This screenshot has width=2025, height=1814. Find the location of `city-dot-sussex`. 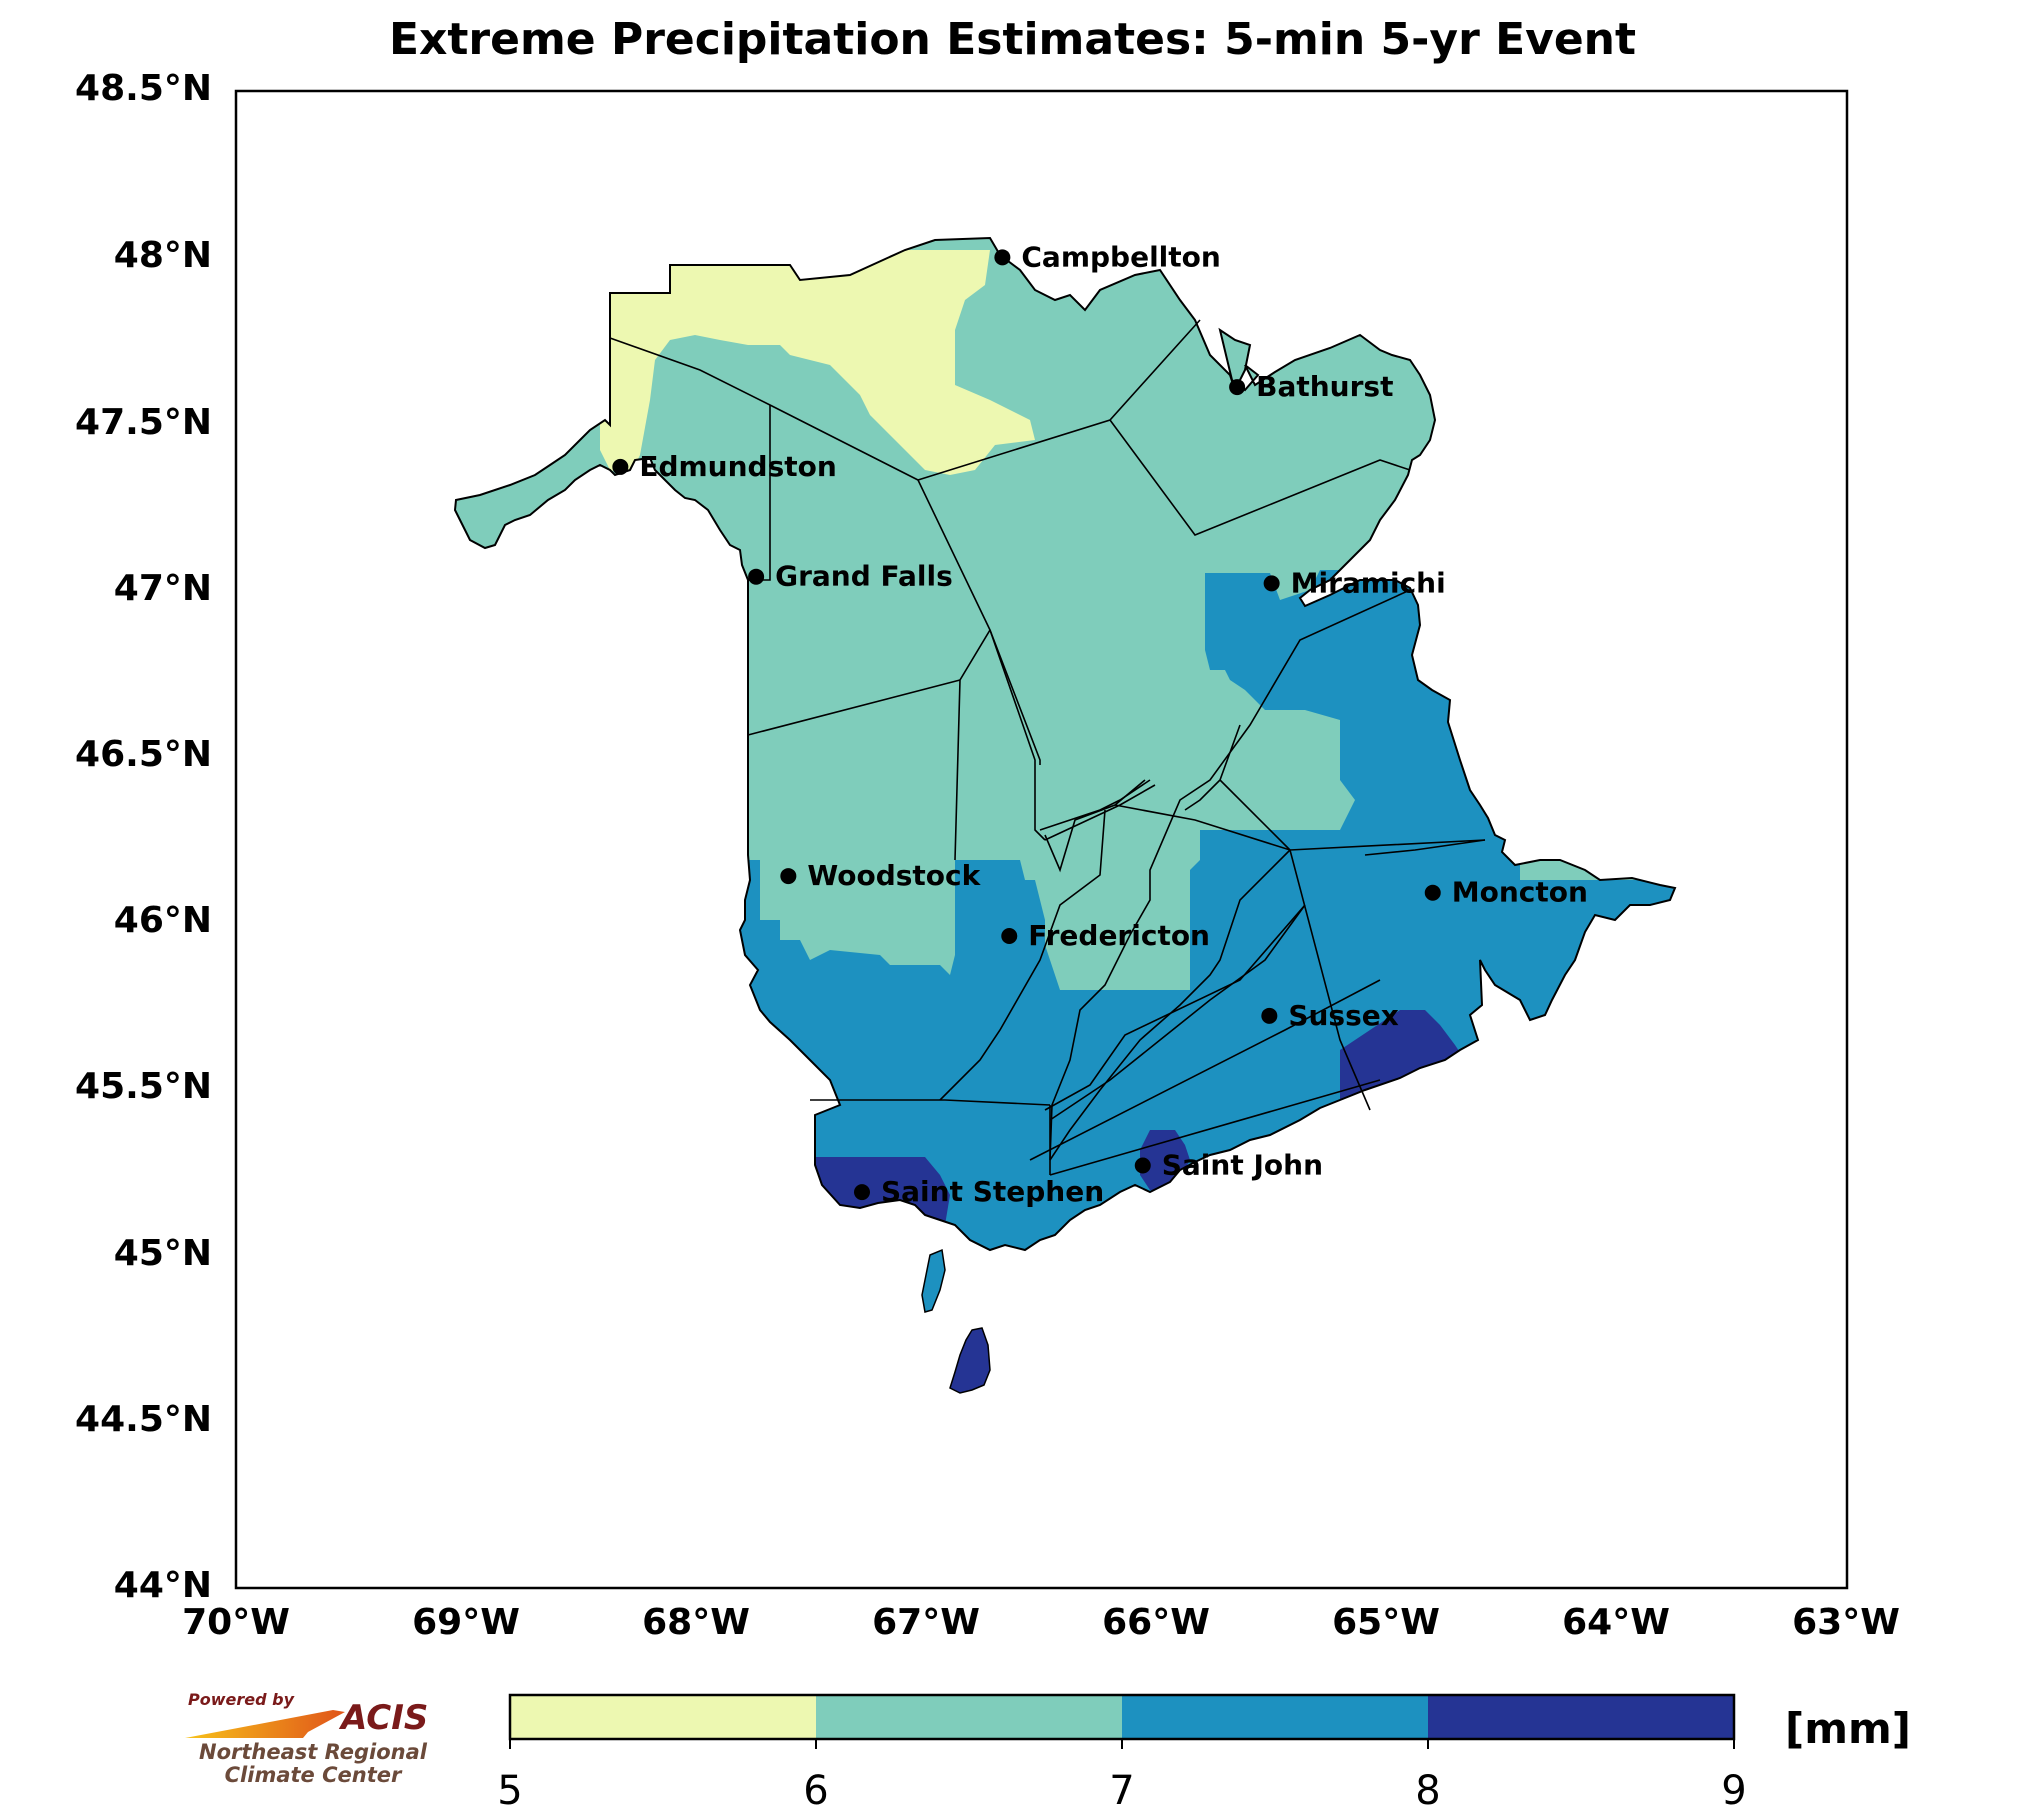

city-dot-sussex is located at coordinates (1269, 1015).